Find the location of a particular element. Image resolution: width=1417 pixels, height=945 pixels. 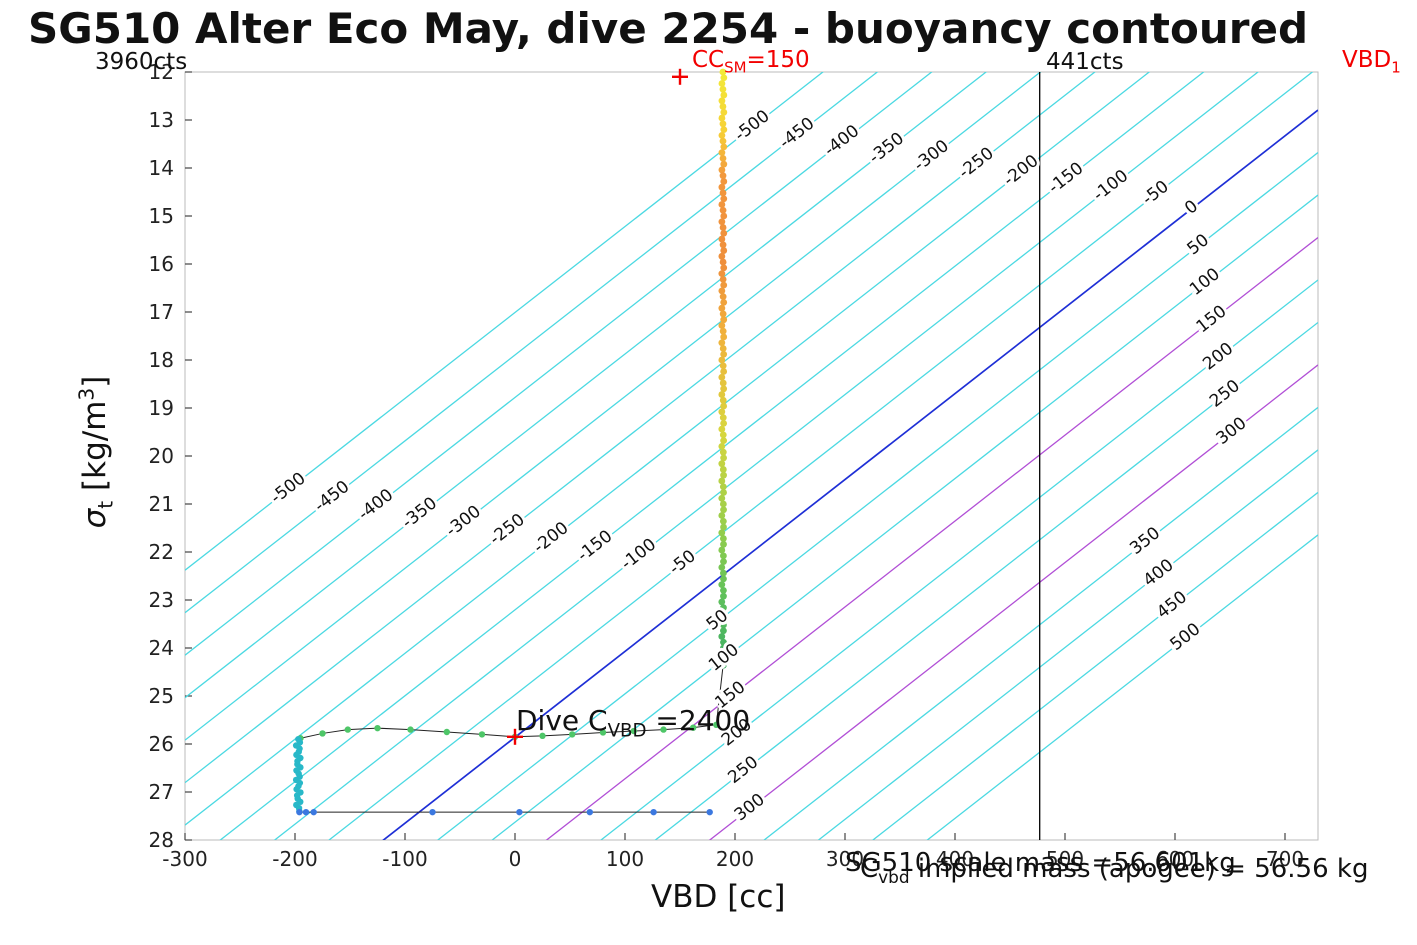

annotation-cc-sm-sub: SM is located at coordinates (735, 67).